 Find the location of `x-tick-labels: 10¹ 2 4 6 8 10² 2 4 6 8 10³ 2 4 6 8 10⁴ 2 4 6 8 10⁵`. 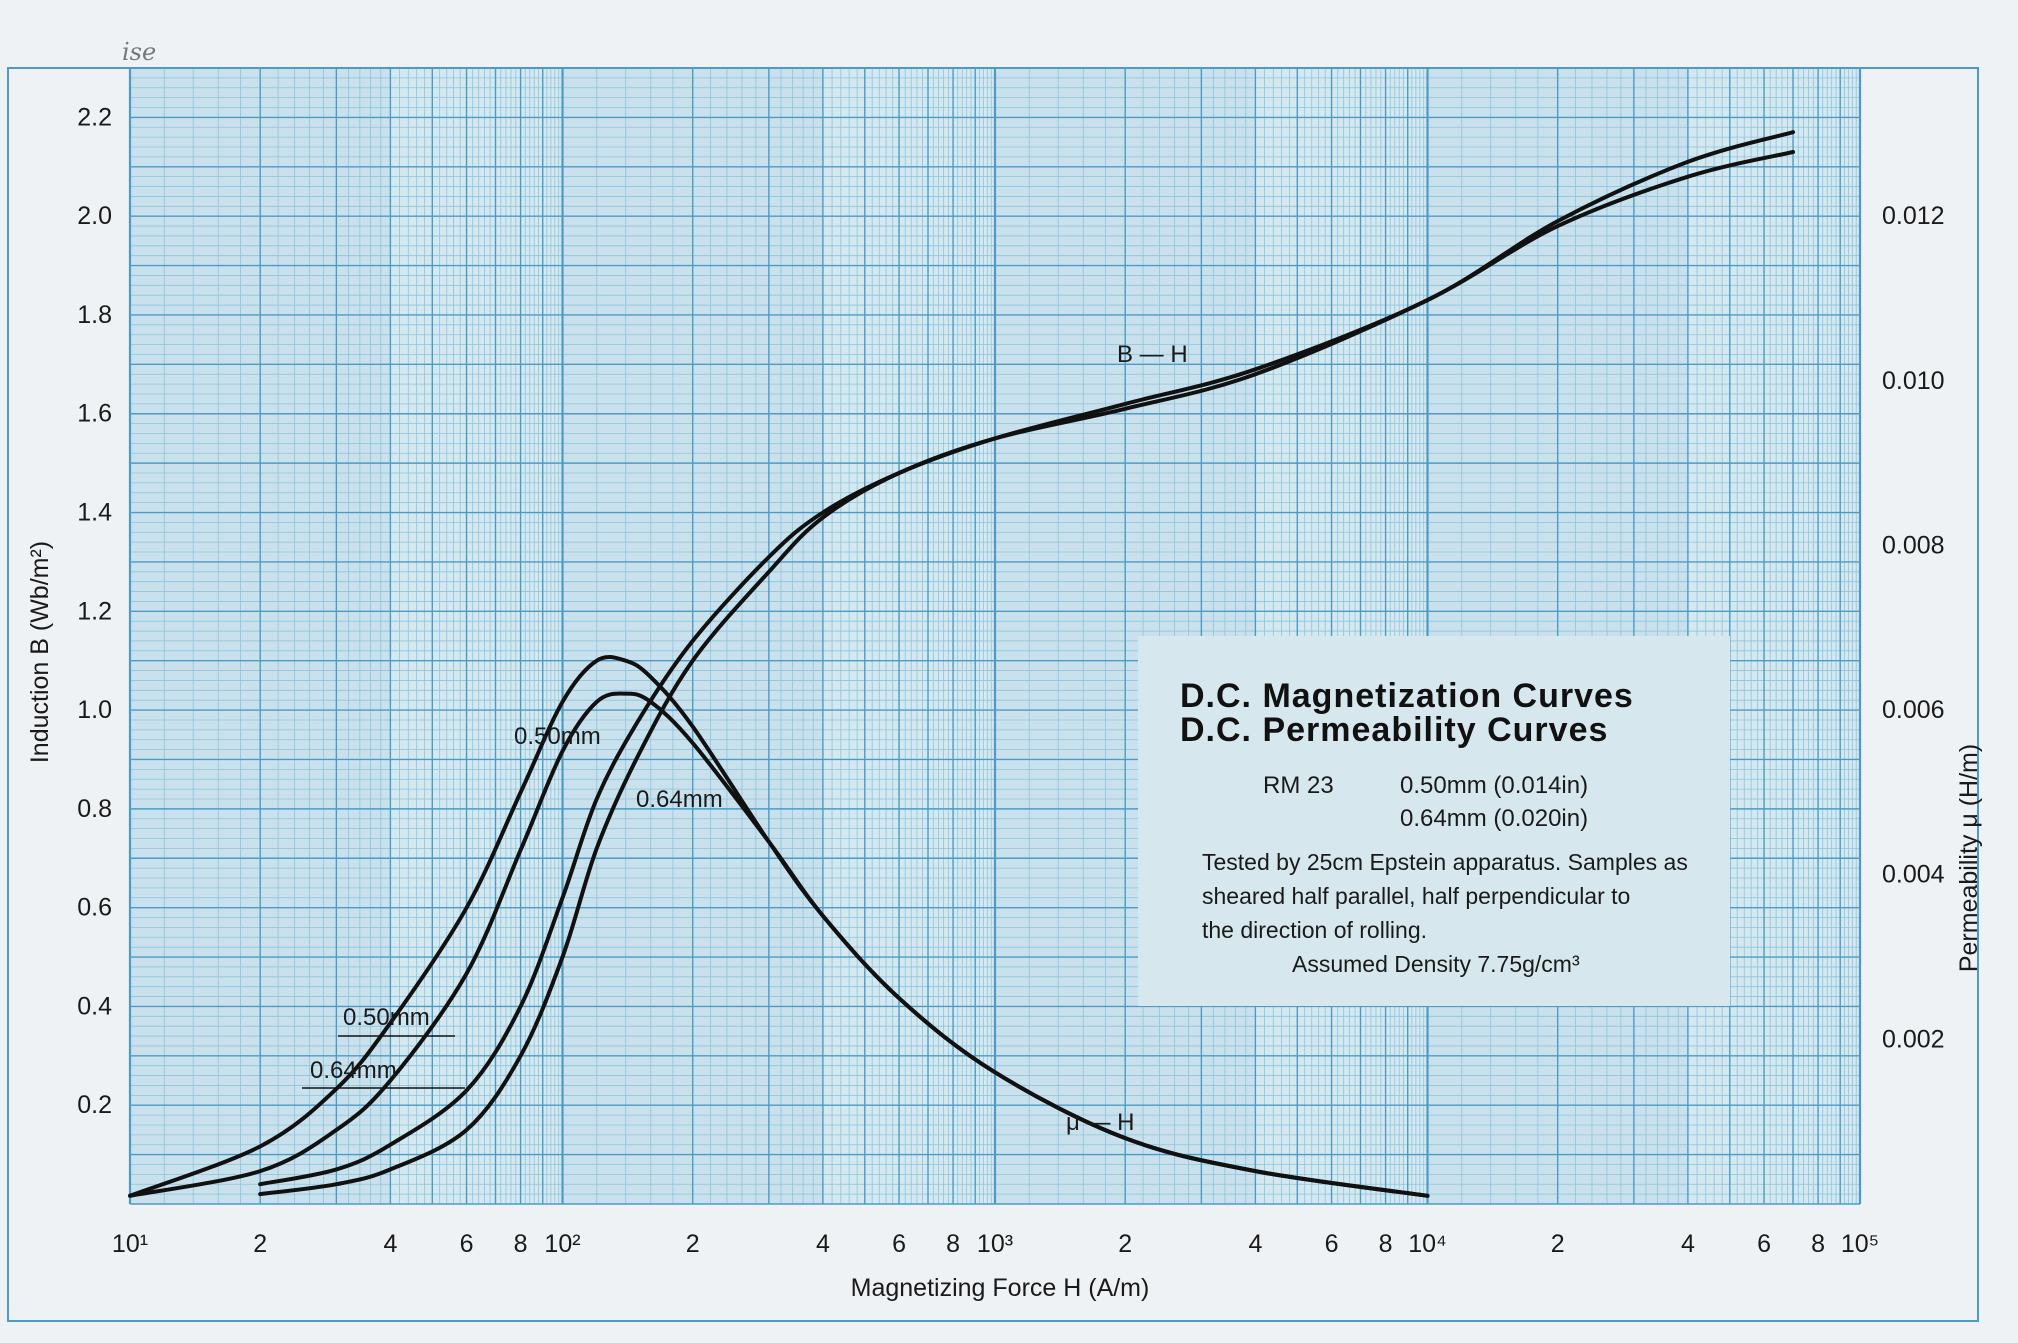

x-tick-labels: 10¹ 2 4 6 8 10² 2 4 6 8 10³ 2 4 6 8 10⁴ 2 4 6 8 10⁵ is located at coordinates (995, 1244).